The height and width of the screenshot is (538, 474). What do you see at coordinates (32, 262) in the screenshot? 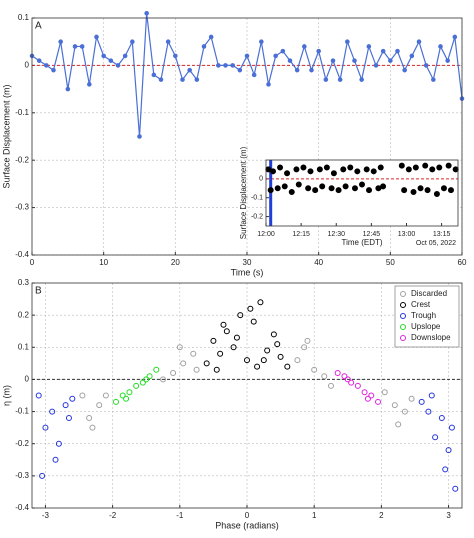
I see `x-tick-label: 0` at bounding box center [32, 262].